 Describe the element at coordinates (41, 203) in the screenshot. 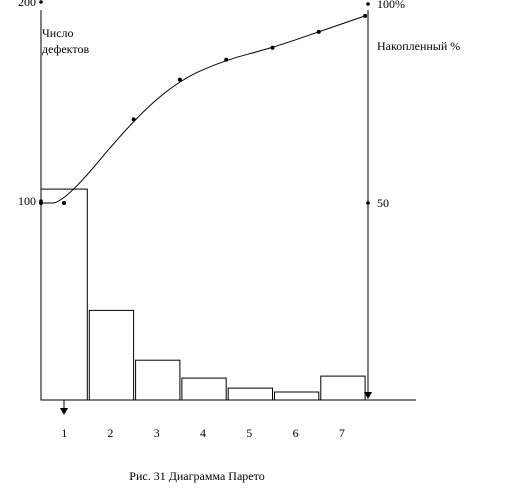

I see `cumulative-start-point` at that location.